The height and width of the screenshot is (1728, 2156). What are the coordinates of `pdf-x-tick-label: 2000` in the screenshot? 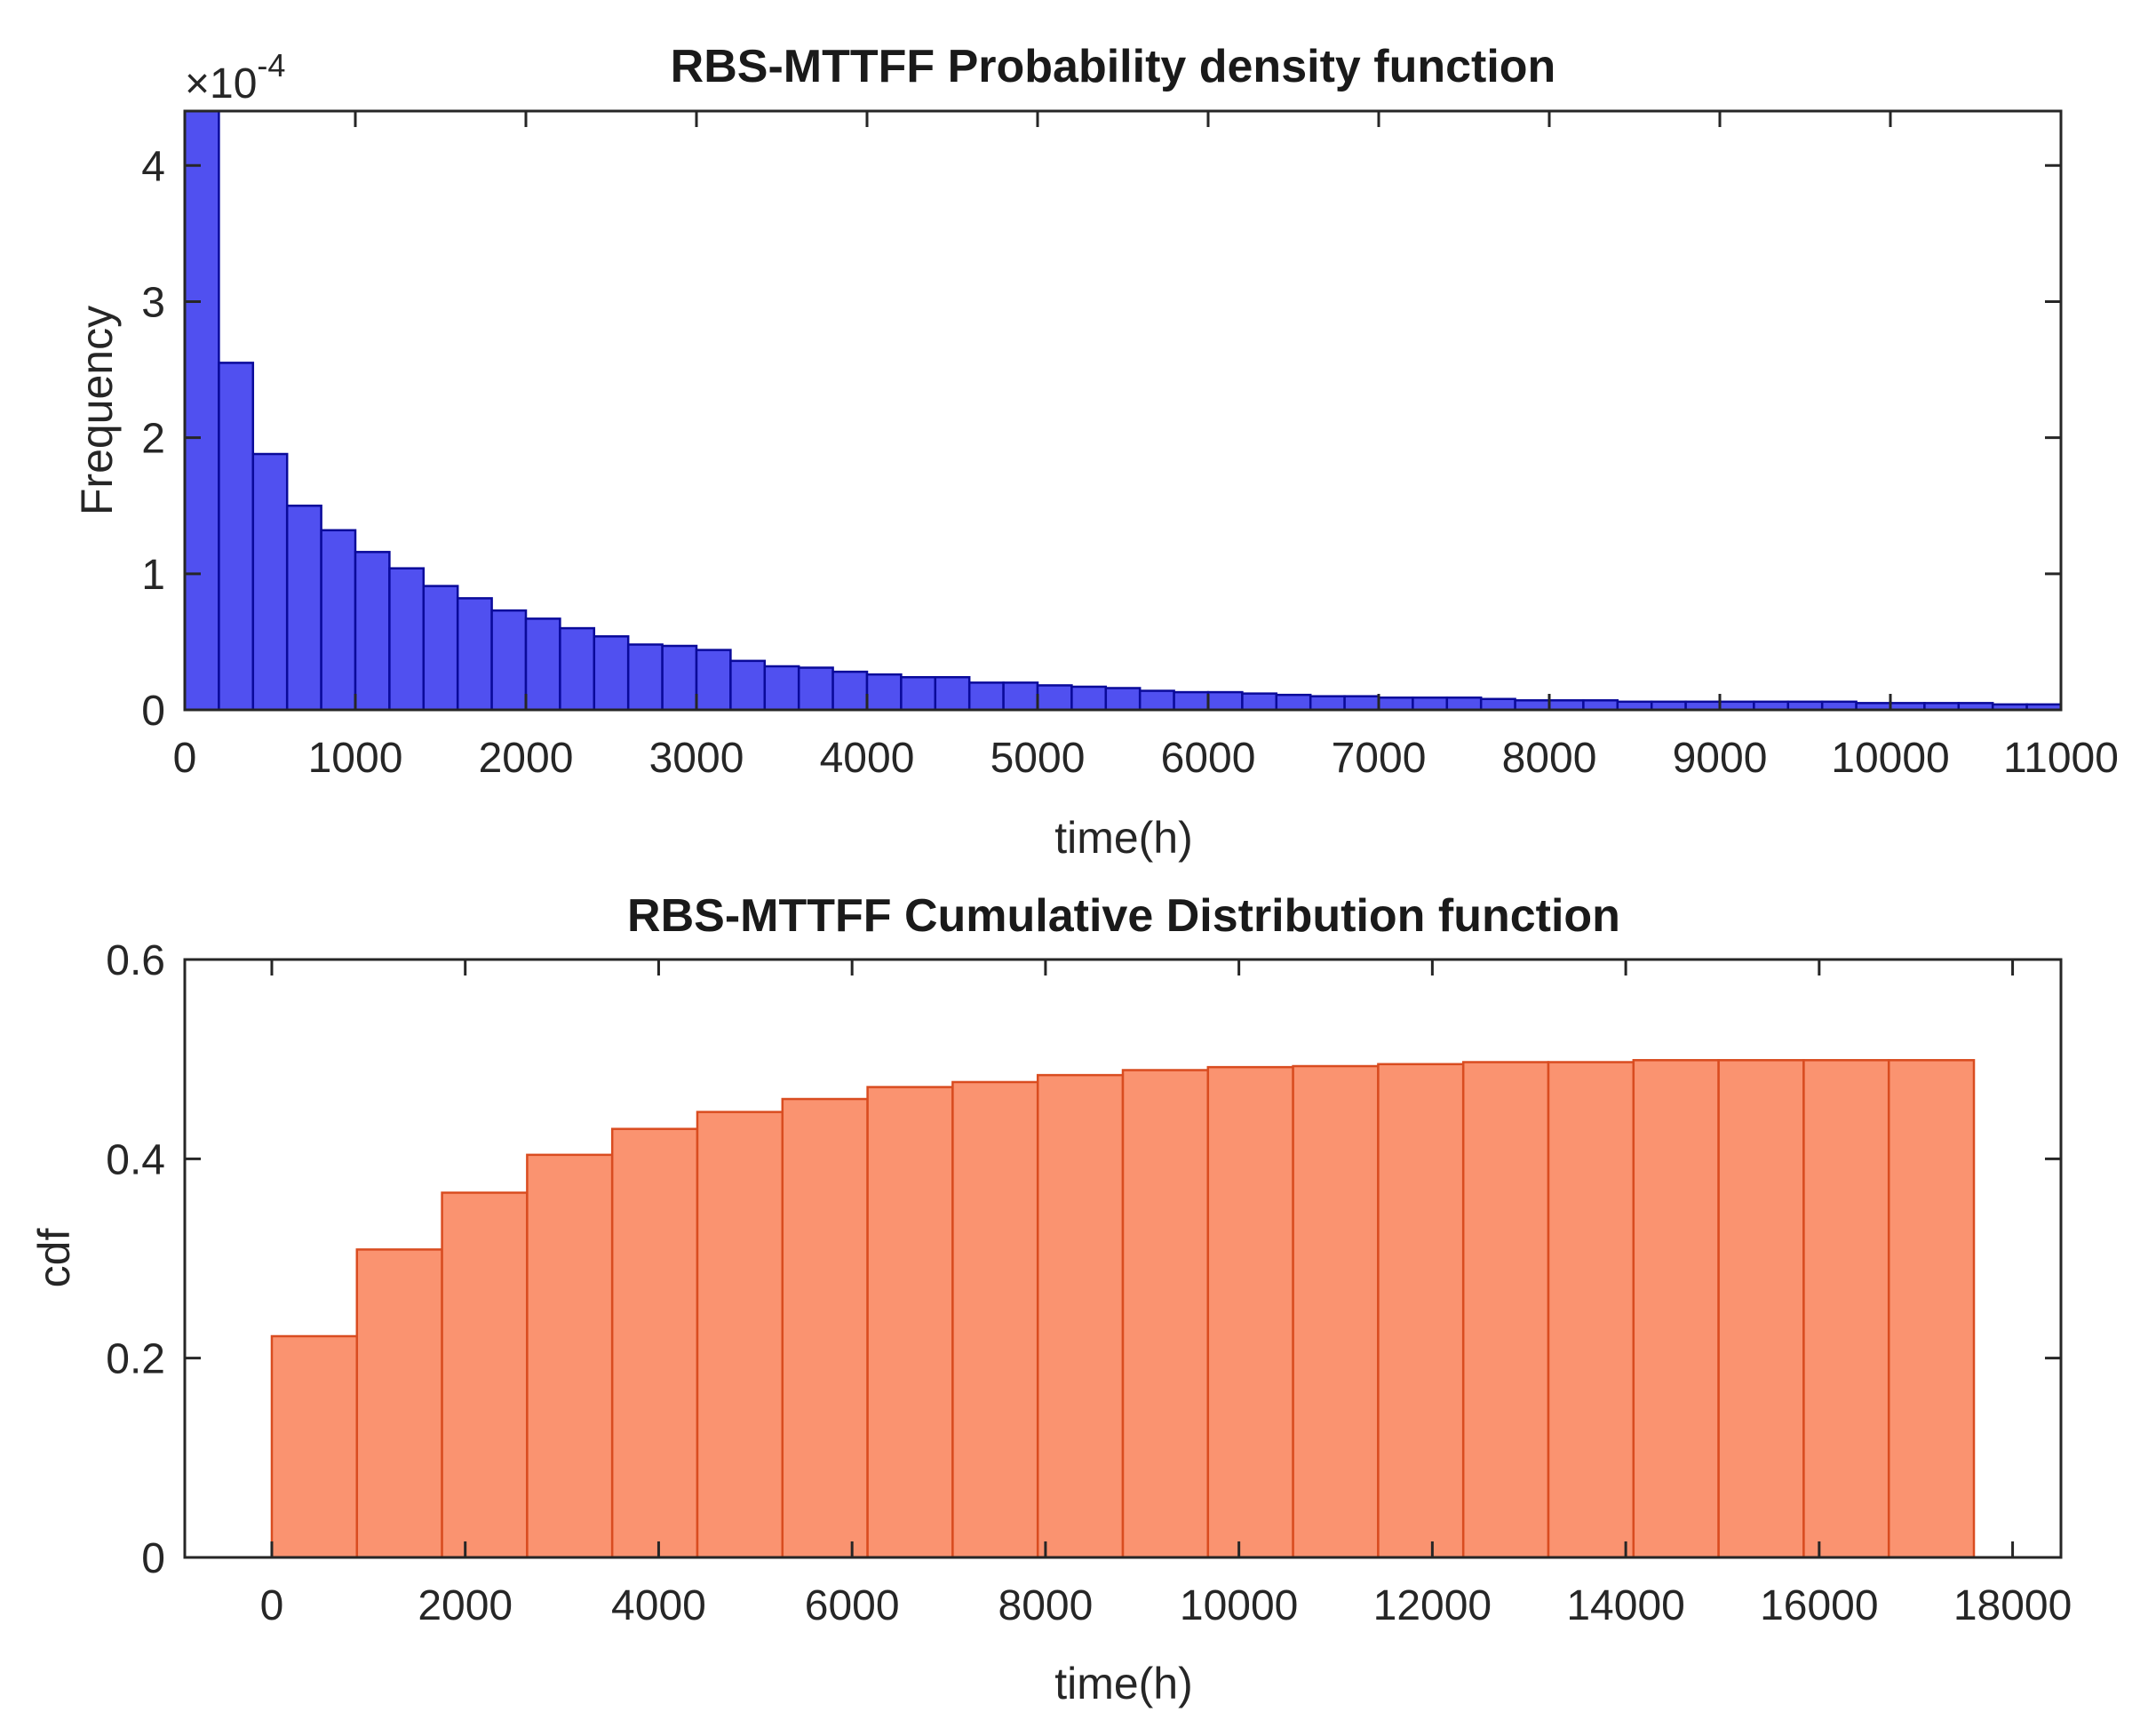 It's located at (526, 758).